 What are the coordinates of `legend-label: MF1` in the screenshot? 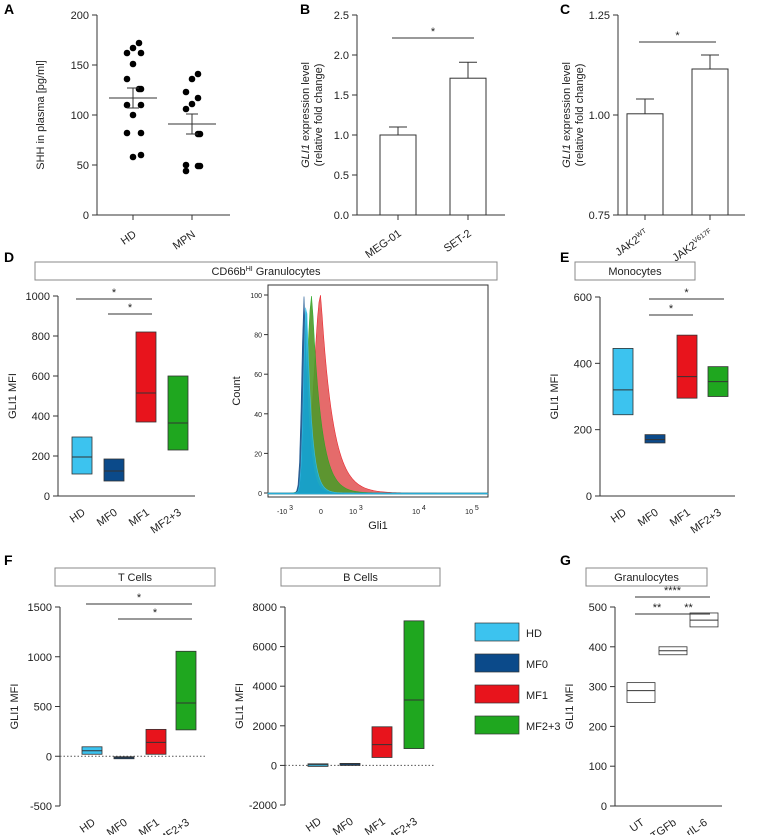 It's located at (537, 696).